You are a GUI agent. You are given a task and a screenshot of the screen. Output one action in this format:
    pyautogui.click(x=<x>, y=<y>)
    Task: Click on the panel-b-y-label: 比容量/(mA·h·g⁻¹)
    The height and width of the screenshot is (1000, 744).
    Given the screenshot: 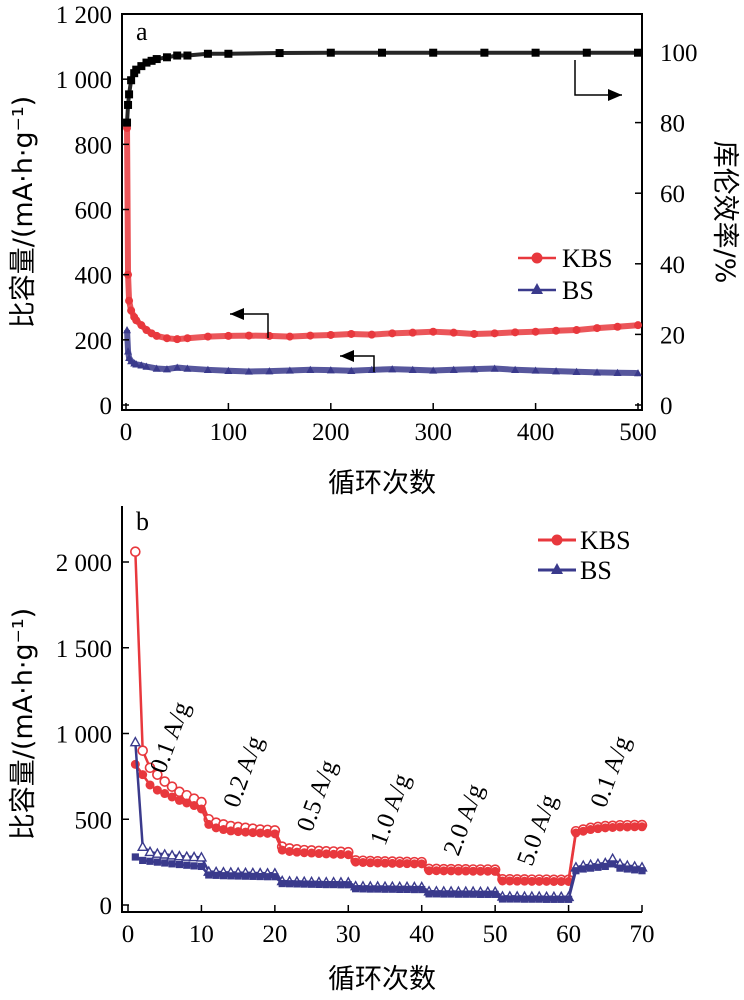 What is the action you would take?
    pyautogui.click(x=23, y=724)
    